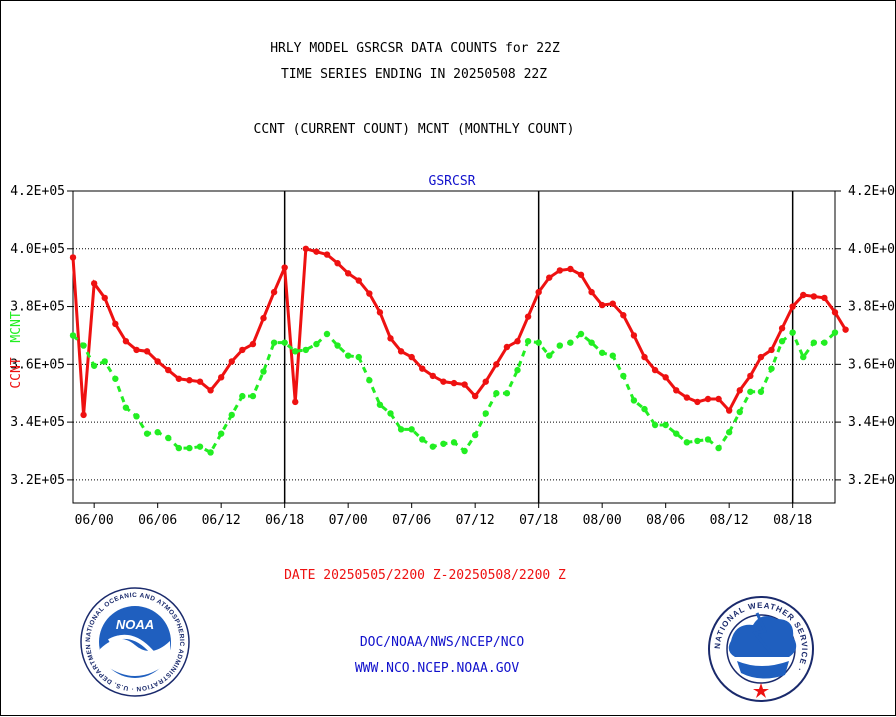  What do you see at coordinates (157, 520) in the screenshot?
I see `x-tick-label: 06/06` at bounding box center [157, 520].